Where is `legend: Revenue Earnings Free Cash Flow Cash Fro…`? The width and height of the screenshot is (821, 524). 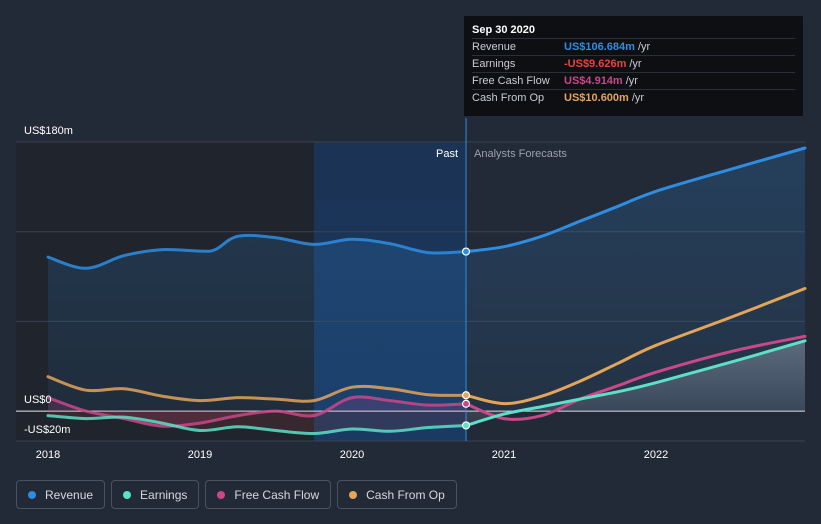 legend: Revenue Earnings Free Cash Flow Cash Fro… is located at coordinates (236, 494).